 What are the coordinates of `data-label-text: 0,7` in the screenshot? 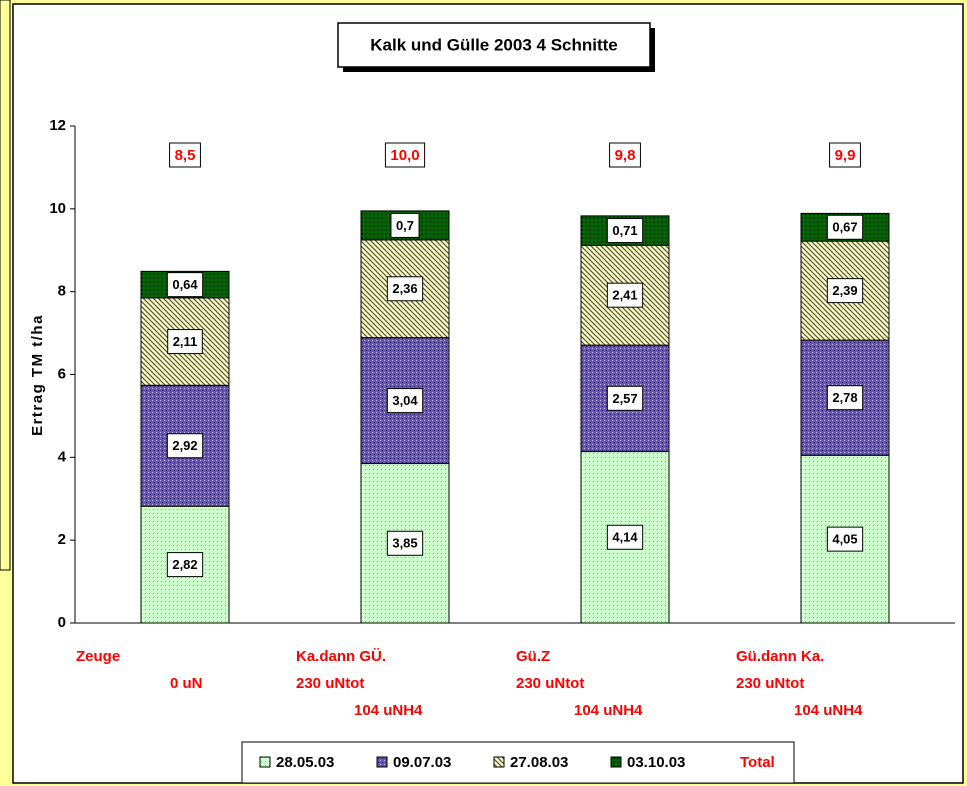 It's located at (405, 225).